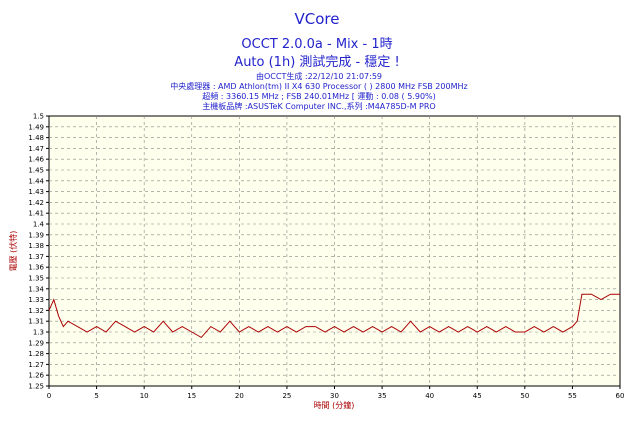 This screenshot has width=640, height=427. Describe the element at coordinates (620, 396) in the screenshot. I see `x-tick-label: 60` at that location.